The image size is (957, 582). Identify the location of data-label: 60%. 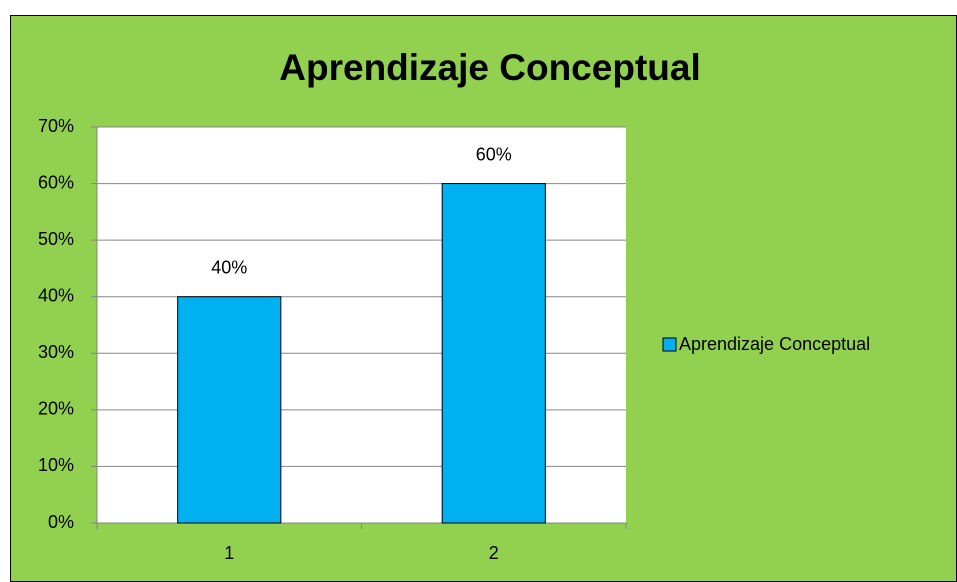
(494, 154).